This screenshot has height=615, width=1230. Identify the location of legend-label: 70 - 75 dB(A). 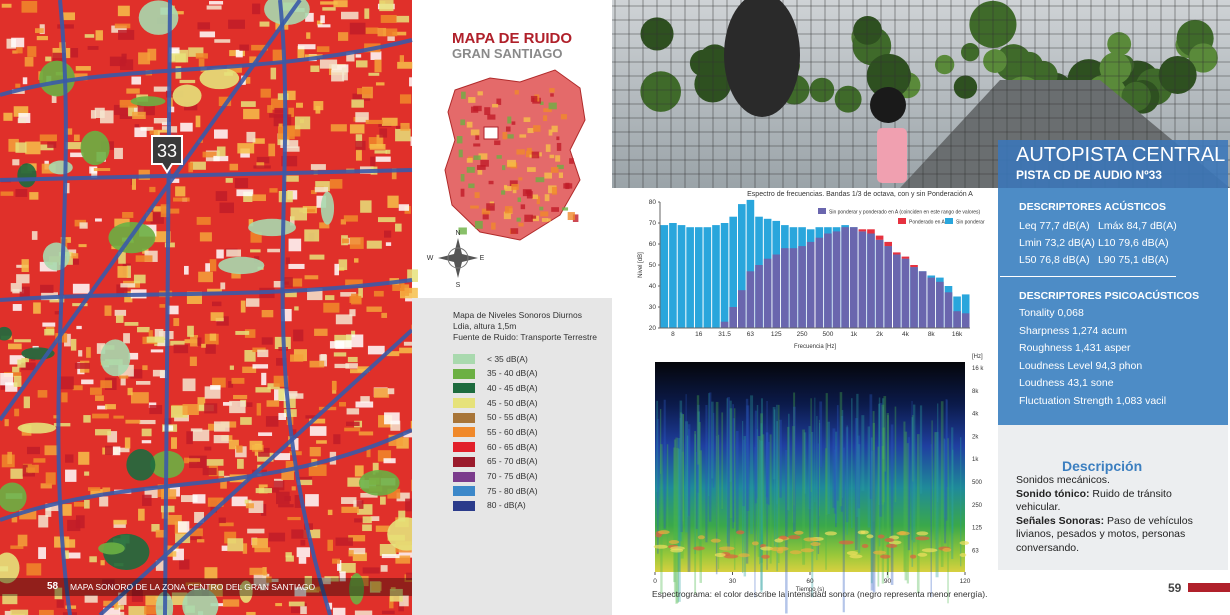
(512, 476).